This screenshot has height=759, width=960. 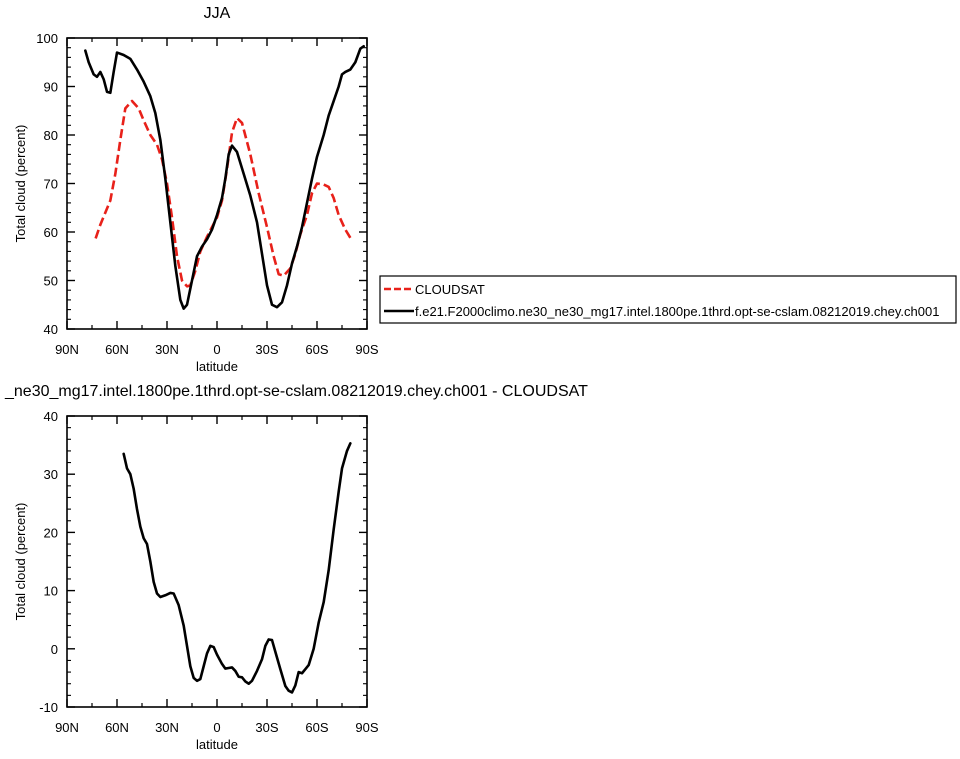 I want to click on legend-entry: CLOUDSAT, so click(x=450, y=289).